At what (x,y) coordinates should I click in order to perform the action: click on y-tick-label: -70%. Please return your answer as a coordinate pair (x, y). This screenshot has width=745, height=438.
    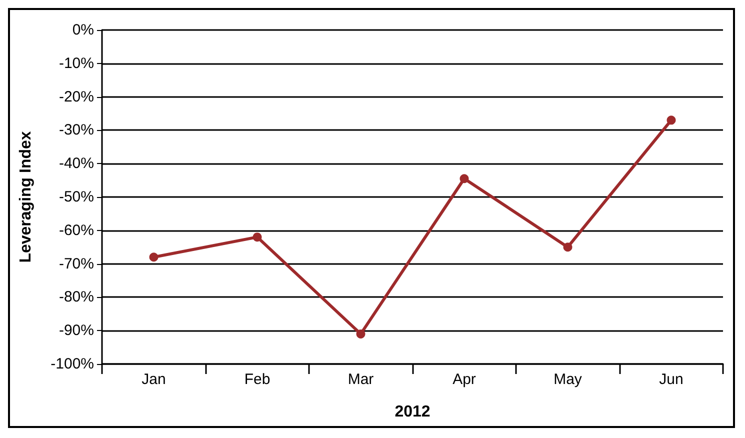
    Looking at the image, I should click on (76, 263).